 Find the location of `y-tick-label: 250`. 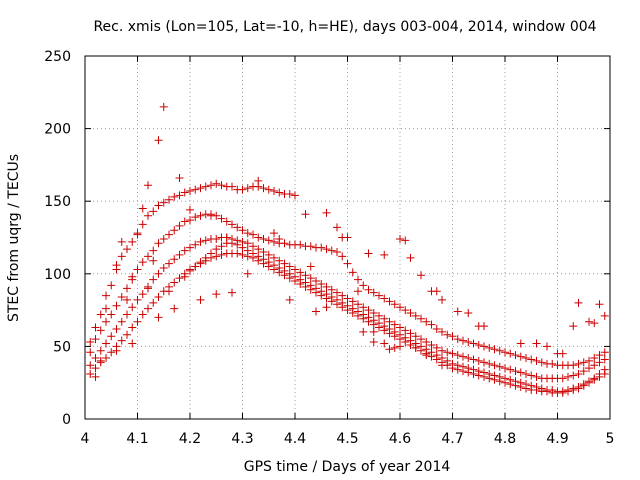

y-tick-label: 250 is located at coordinates (57, 57).